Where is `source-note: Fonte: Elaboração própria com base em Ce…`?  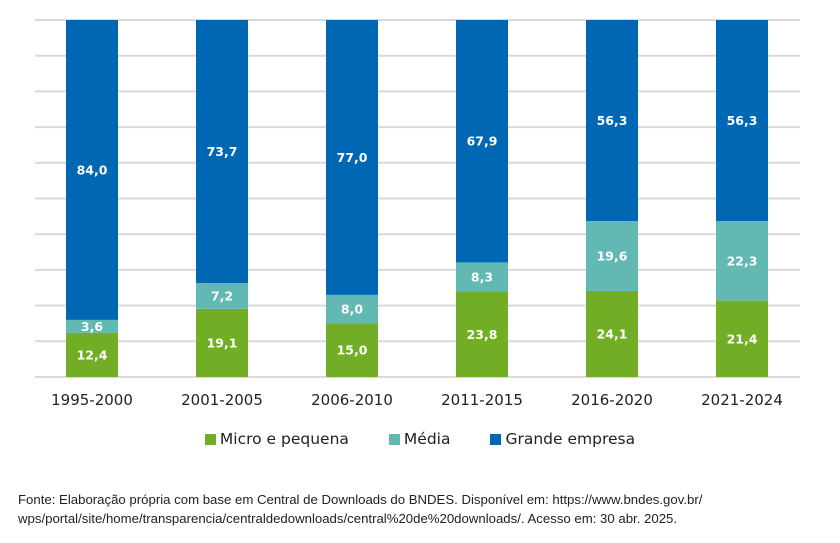
source-note: Fonte: Elaboração própria com base em Ce… is located at coordinates (423, 509).